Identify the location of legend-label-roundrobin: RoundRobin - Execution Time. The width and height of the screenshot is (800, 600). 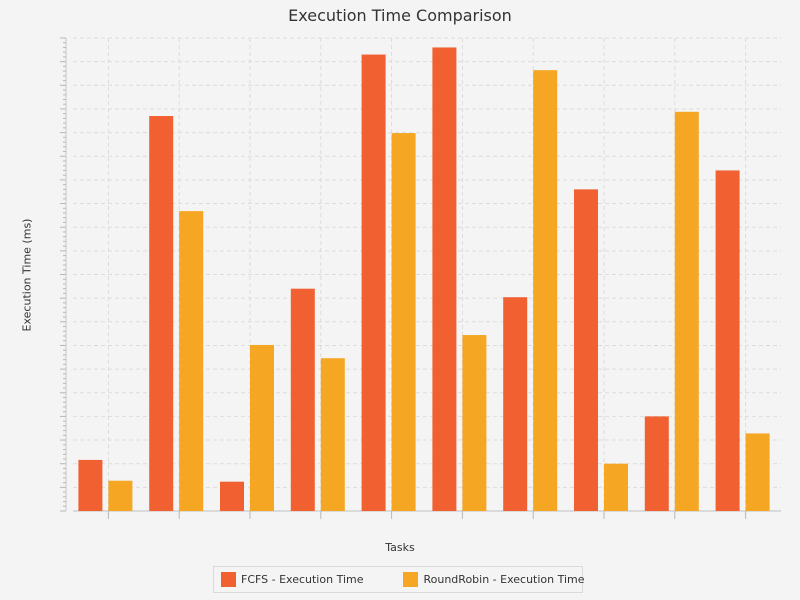
(504, 579).